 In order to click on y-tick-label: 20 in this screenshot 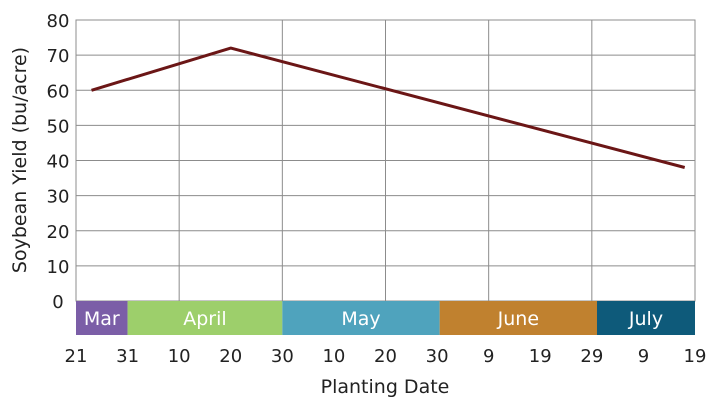, I will do `click(58, 232)`.